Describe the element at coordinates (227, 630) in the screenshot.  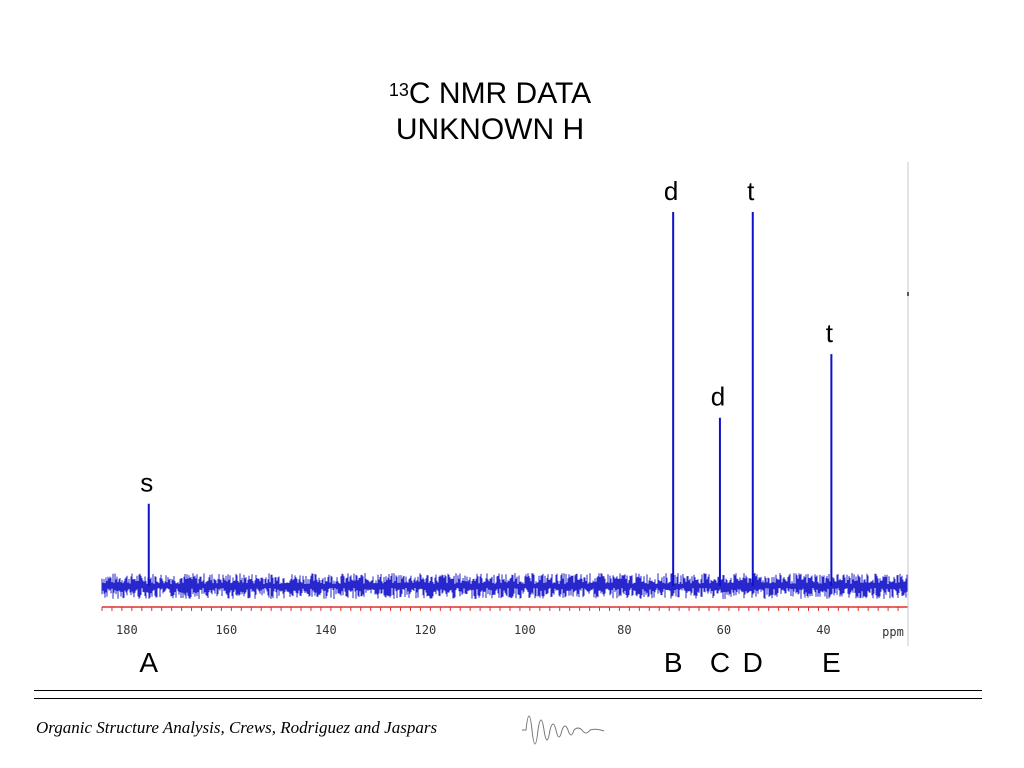
I see `tick-label-160: 160` at that location.